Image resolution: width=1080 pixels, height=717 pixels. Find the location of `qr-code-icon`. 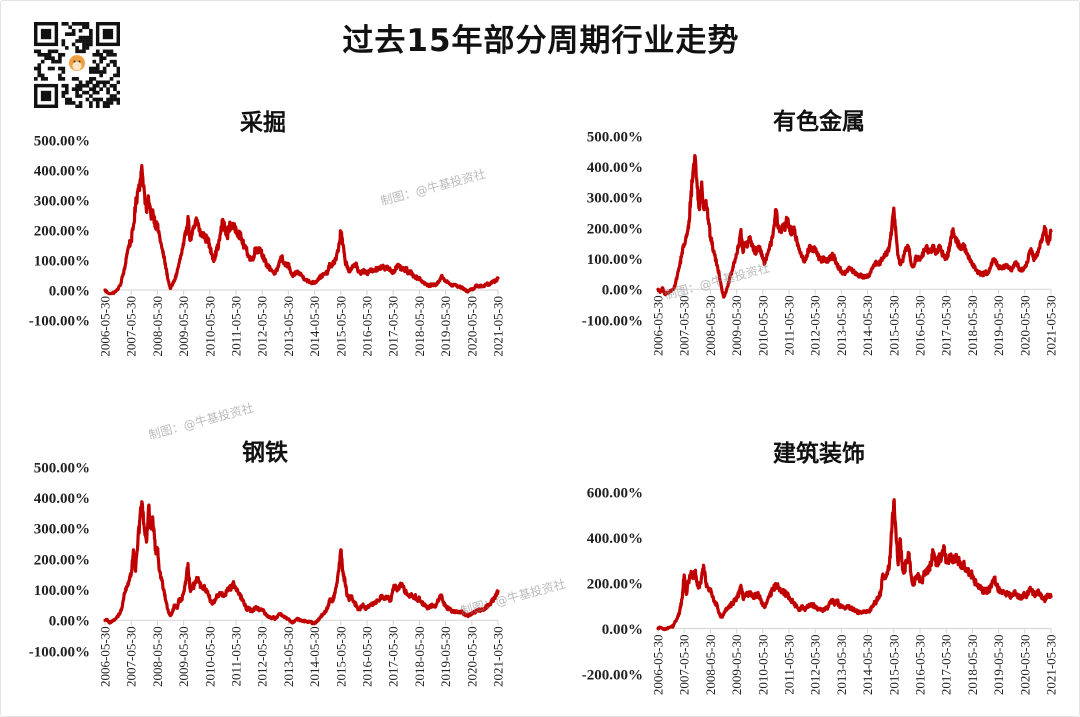

qr-code-icon is located at coordinates (77, 65).